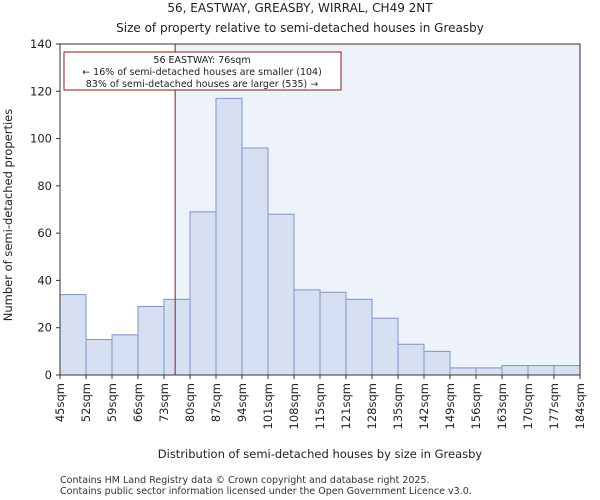 This screenshot has width=600, height=500. I want to click on x-tick-label: 66sqm, so click(138, 402).